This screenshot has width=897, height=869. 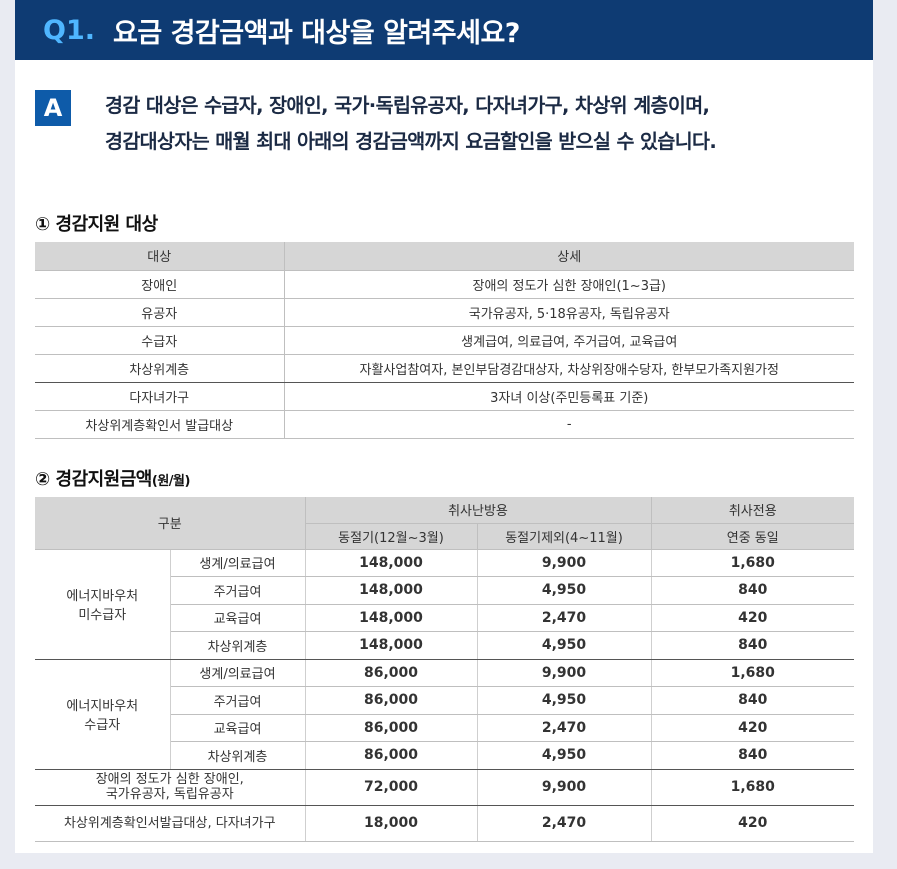 I want to click on column-header: 대상, so click(x=160, y=256).